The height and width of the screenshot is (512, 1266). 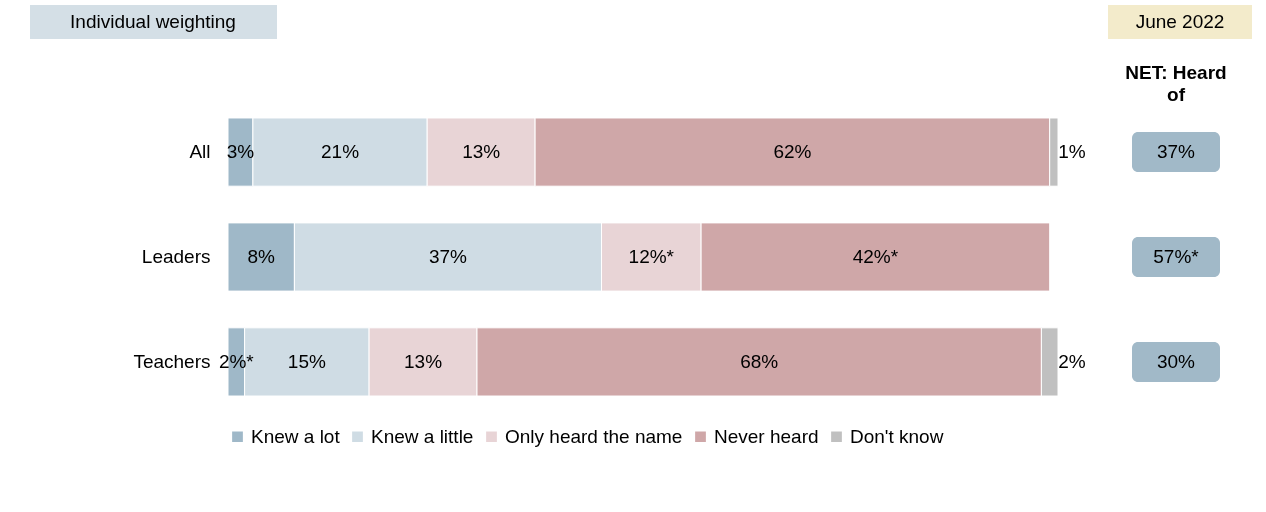 I want to click on legend-label: Only heard the name, so click(x=594, y=436).